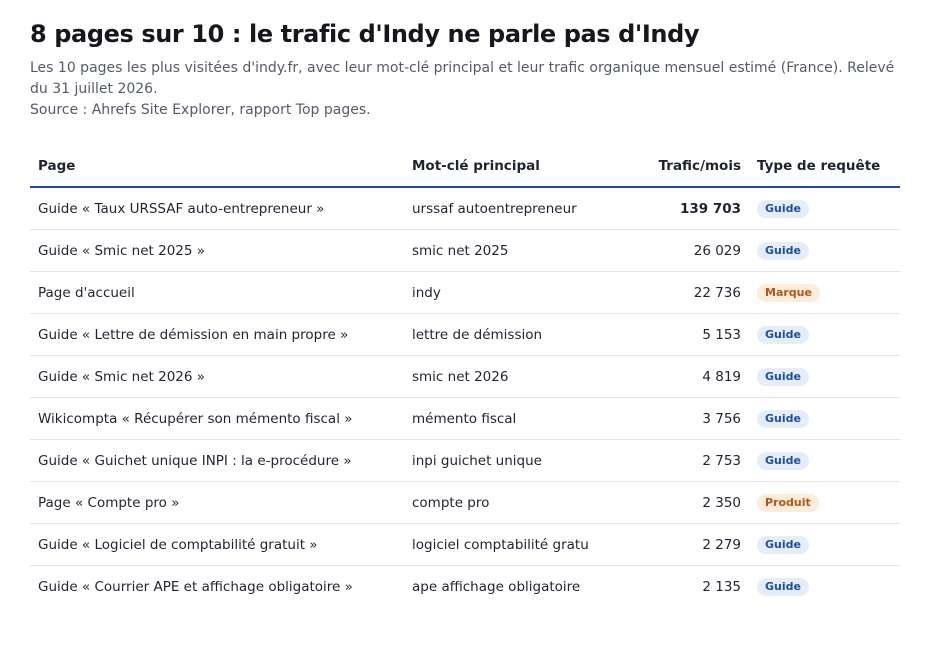 The width and height of the screenshot is (931, 667). I want to click on cell-traffic: 22 736, so click(669, 292).